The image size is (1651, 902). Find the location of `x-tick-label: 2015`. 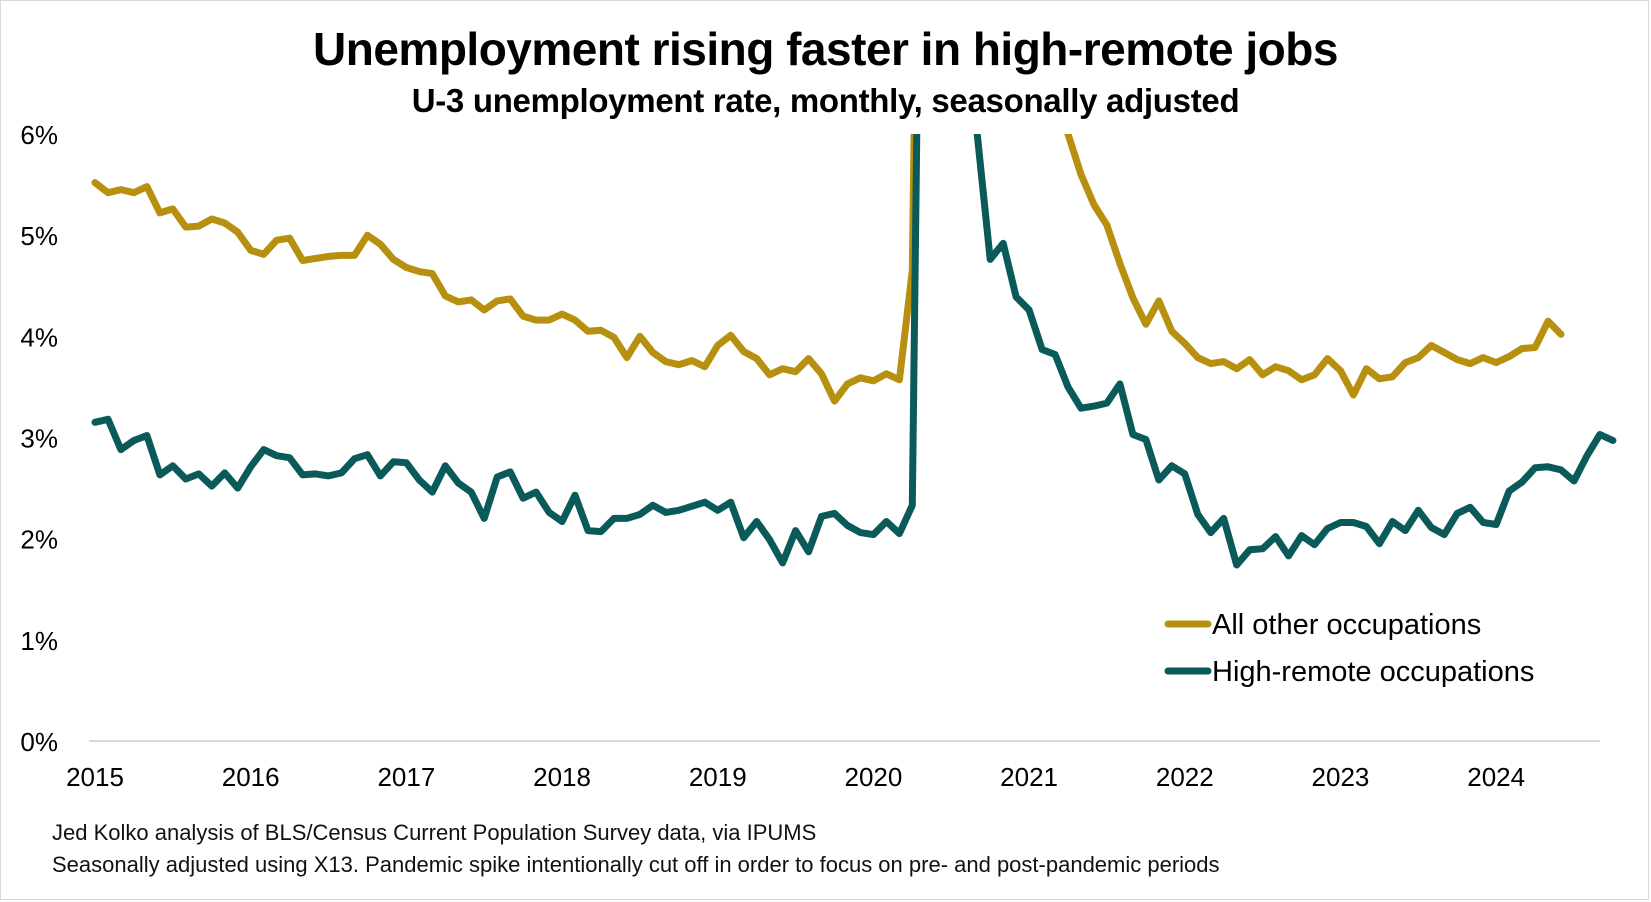

x-tick-label: 2015 is located at coordinates (95, 777).